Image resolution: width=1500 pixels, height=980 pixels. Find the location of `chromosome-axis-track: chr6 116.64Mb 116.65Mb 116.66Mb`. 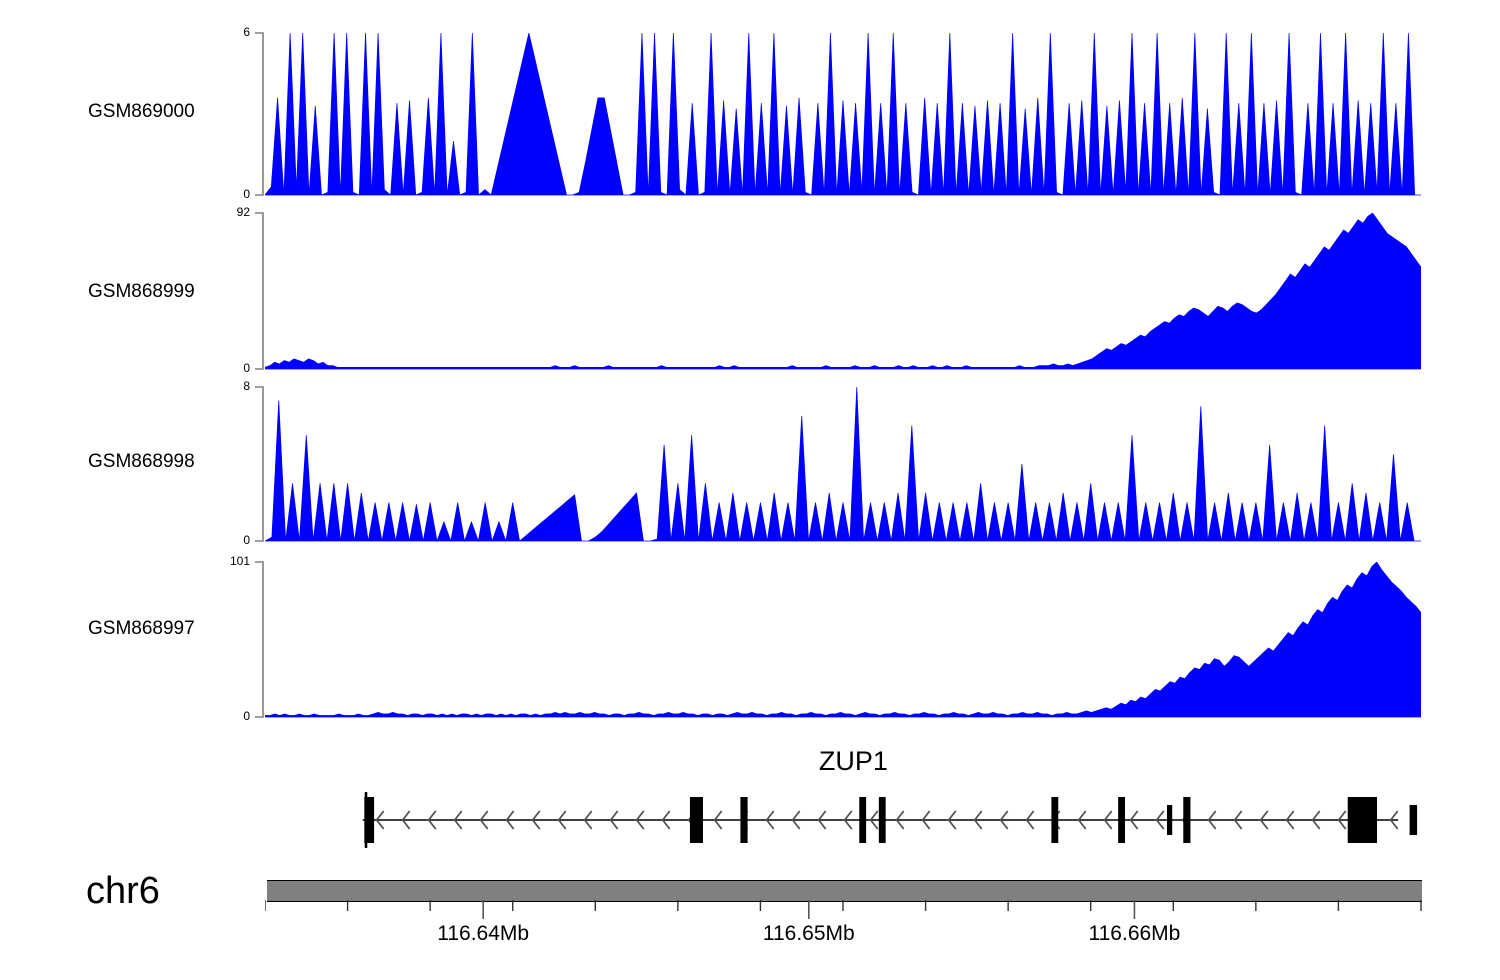

chromosome-axis-track: chr6 116.64Mb 116.65Mb 116.66Mb is located at coordinates (750, 920).